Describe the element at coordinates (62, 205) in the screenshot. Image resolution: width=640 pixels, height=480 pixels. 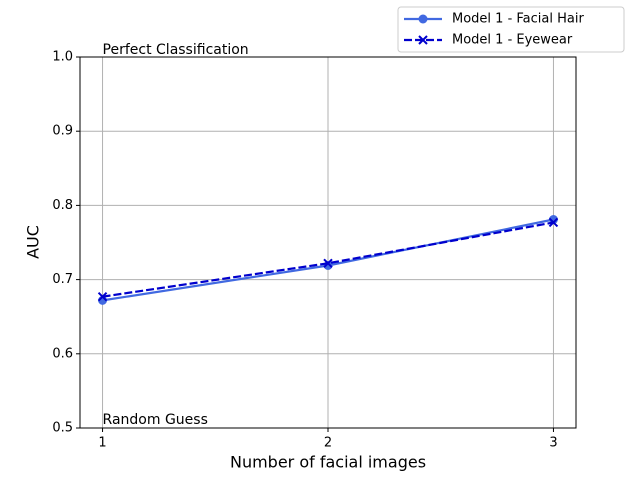
I see `y-tick-label: 0.8` at that location.